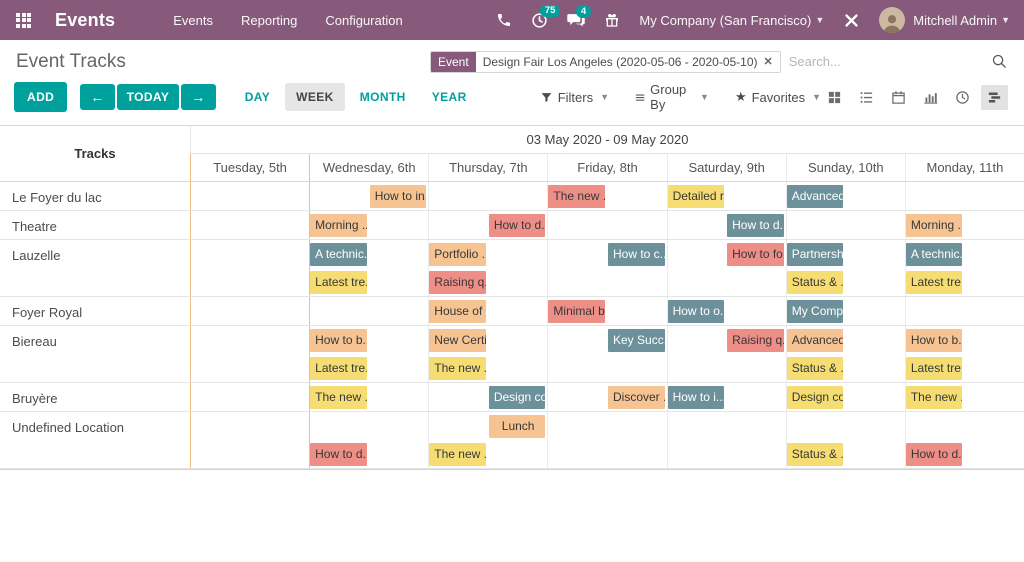  What do you see at coordinates (851, 20) in the screenshot?
I see `developer-tools-icon` at bounding box center [851, 20].